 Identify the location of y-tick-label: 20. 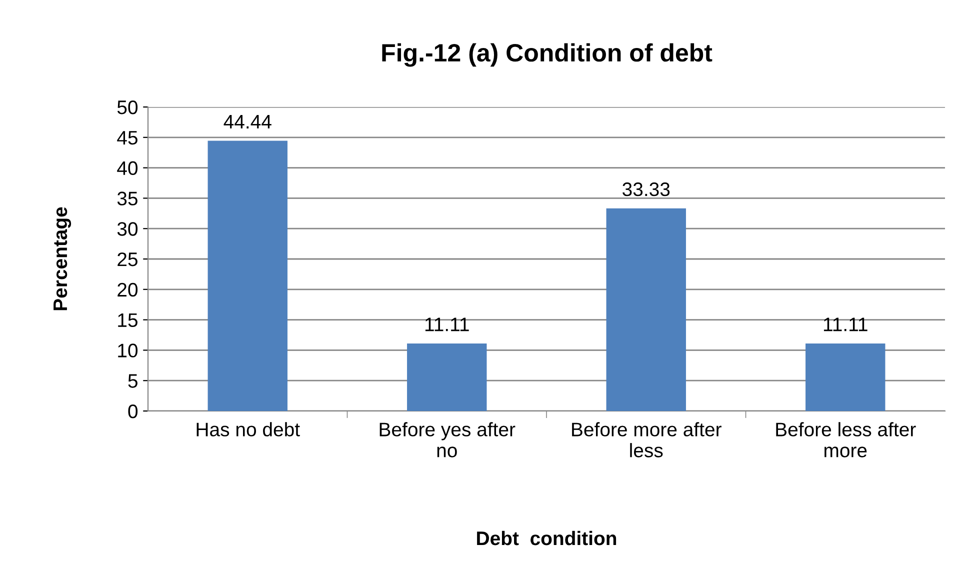
(128, 289).